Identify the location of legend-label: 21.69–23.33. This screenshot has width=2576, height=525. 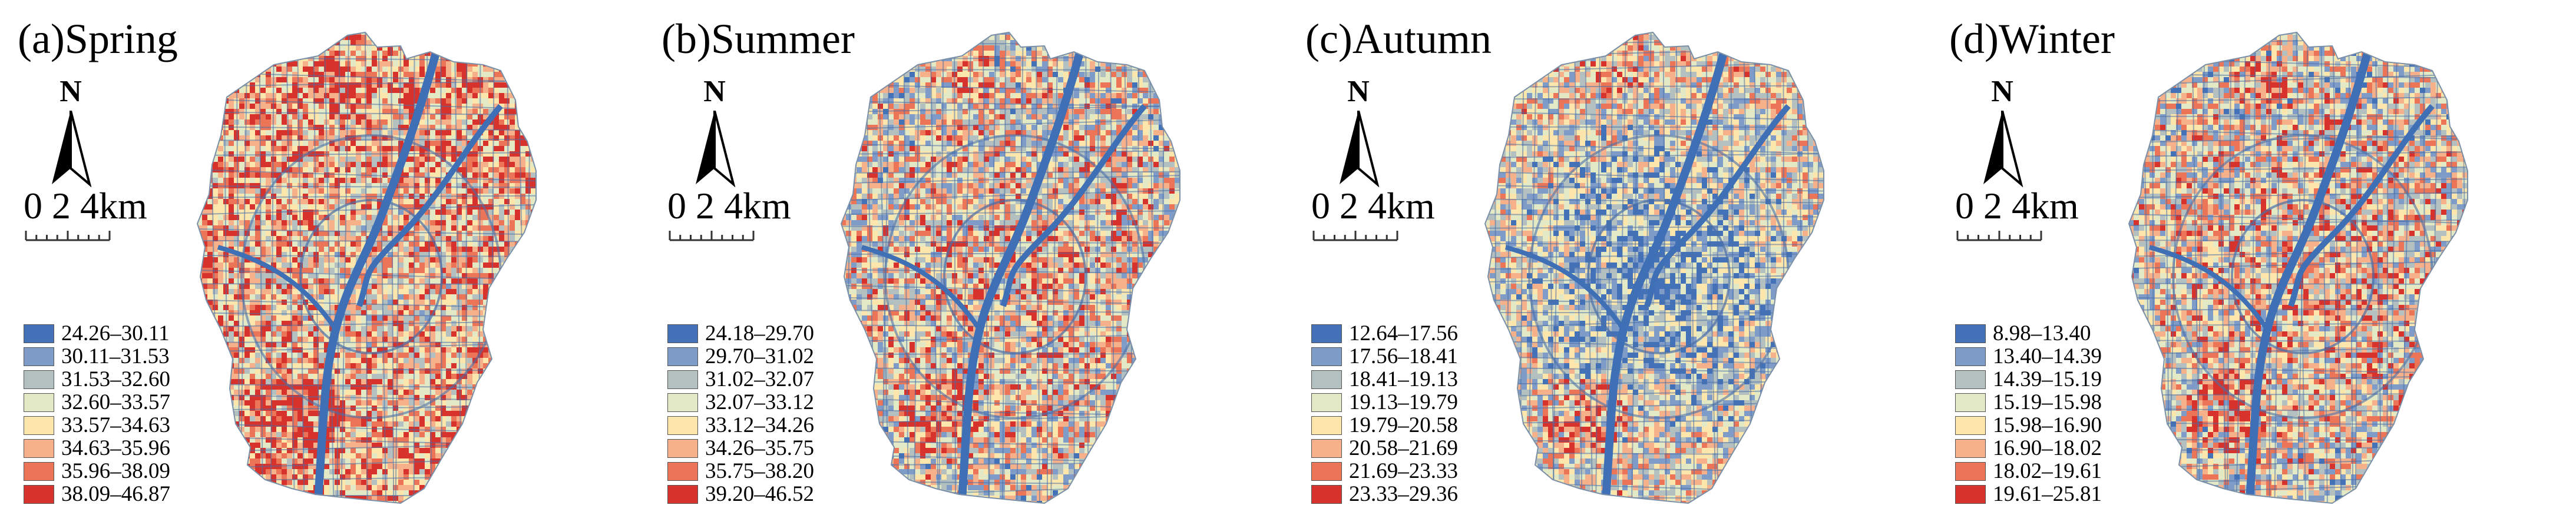
(1403, 471).